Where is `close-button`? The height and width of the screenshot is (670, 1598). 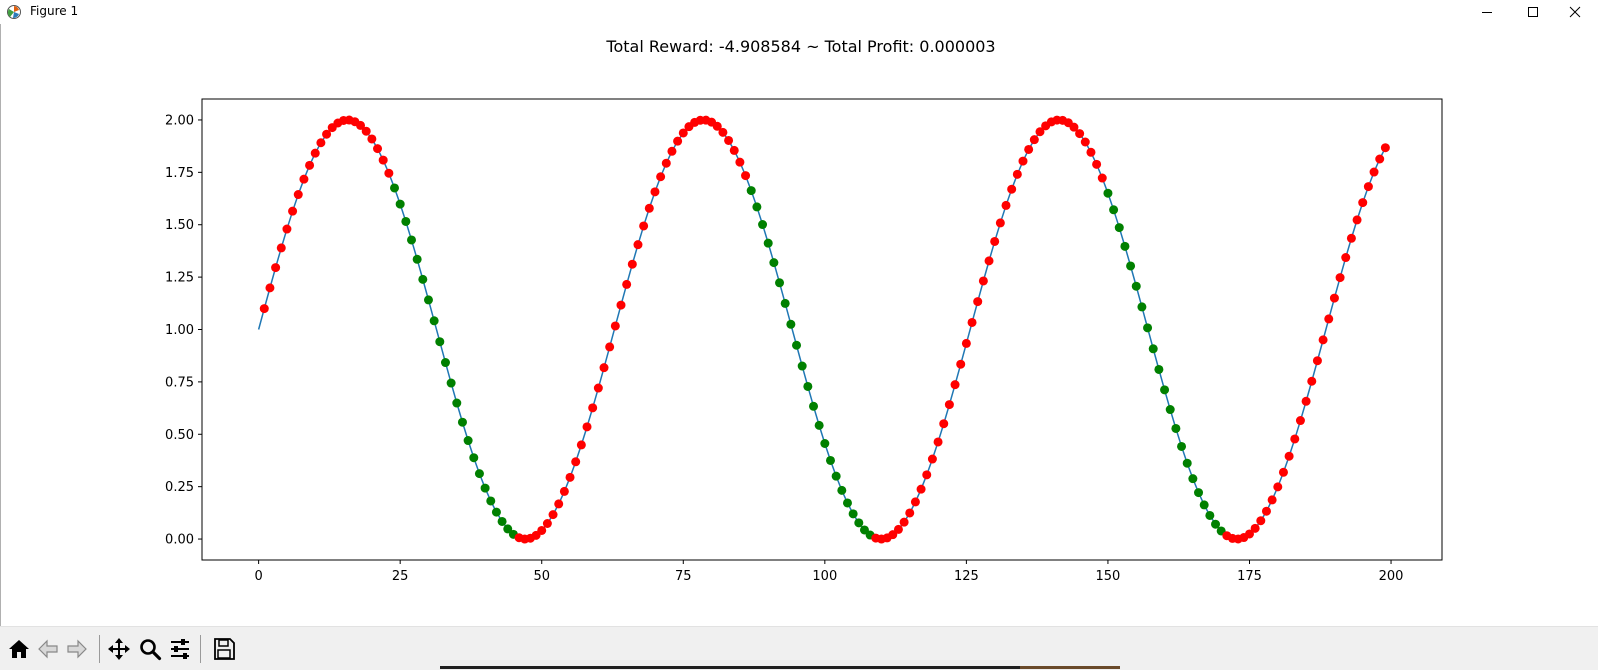
close-button is located at coordinates (1575, 12).